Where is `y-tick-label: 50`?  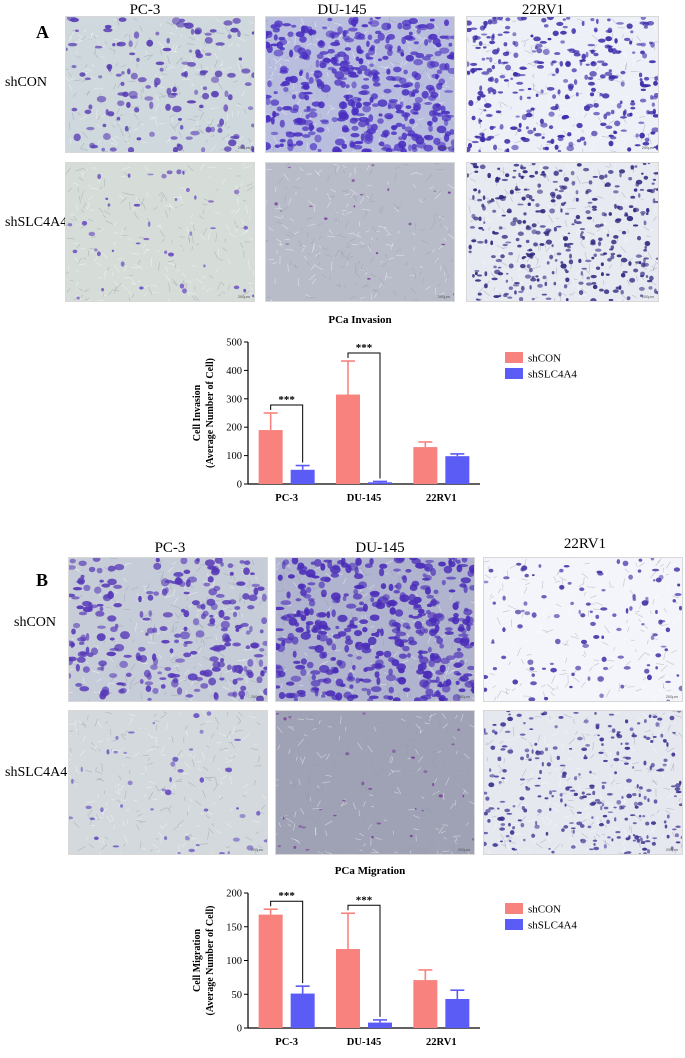
y-tick-label: 50 is located at coordinates (237, 995).